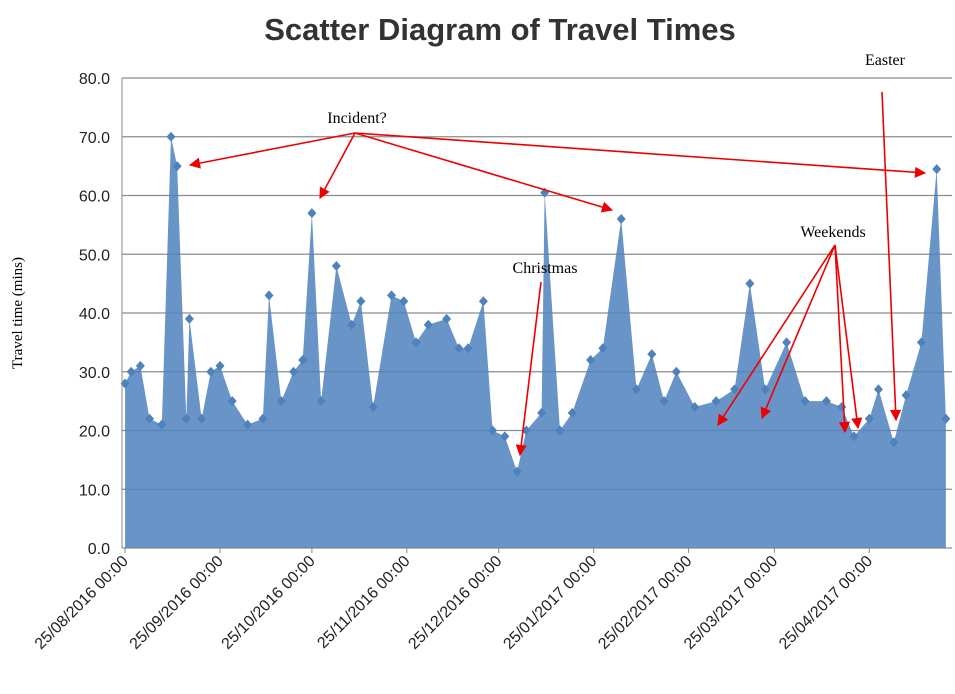 Image resolution: width=955 pixels, height=694 pixels. What do you see at coordinates (500, 29) in the screenshot?
I see `chart-title: Scatter Diagram of Travel Times` at bounding box center [500, 29].